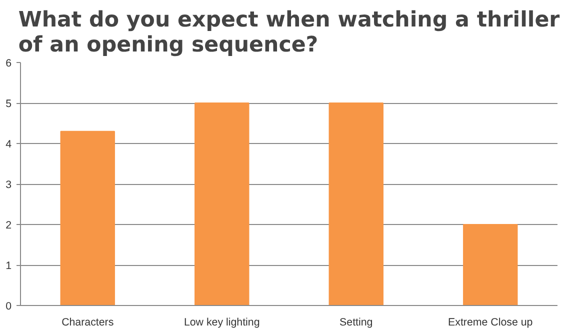  Describe the element at coordinates (9, 266) in the screenshot. I see `y-tick-label: 1` at that location.